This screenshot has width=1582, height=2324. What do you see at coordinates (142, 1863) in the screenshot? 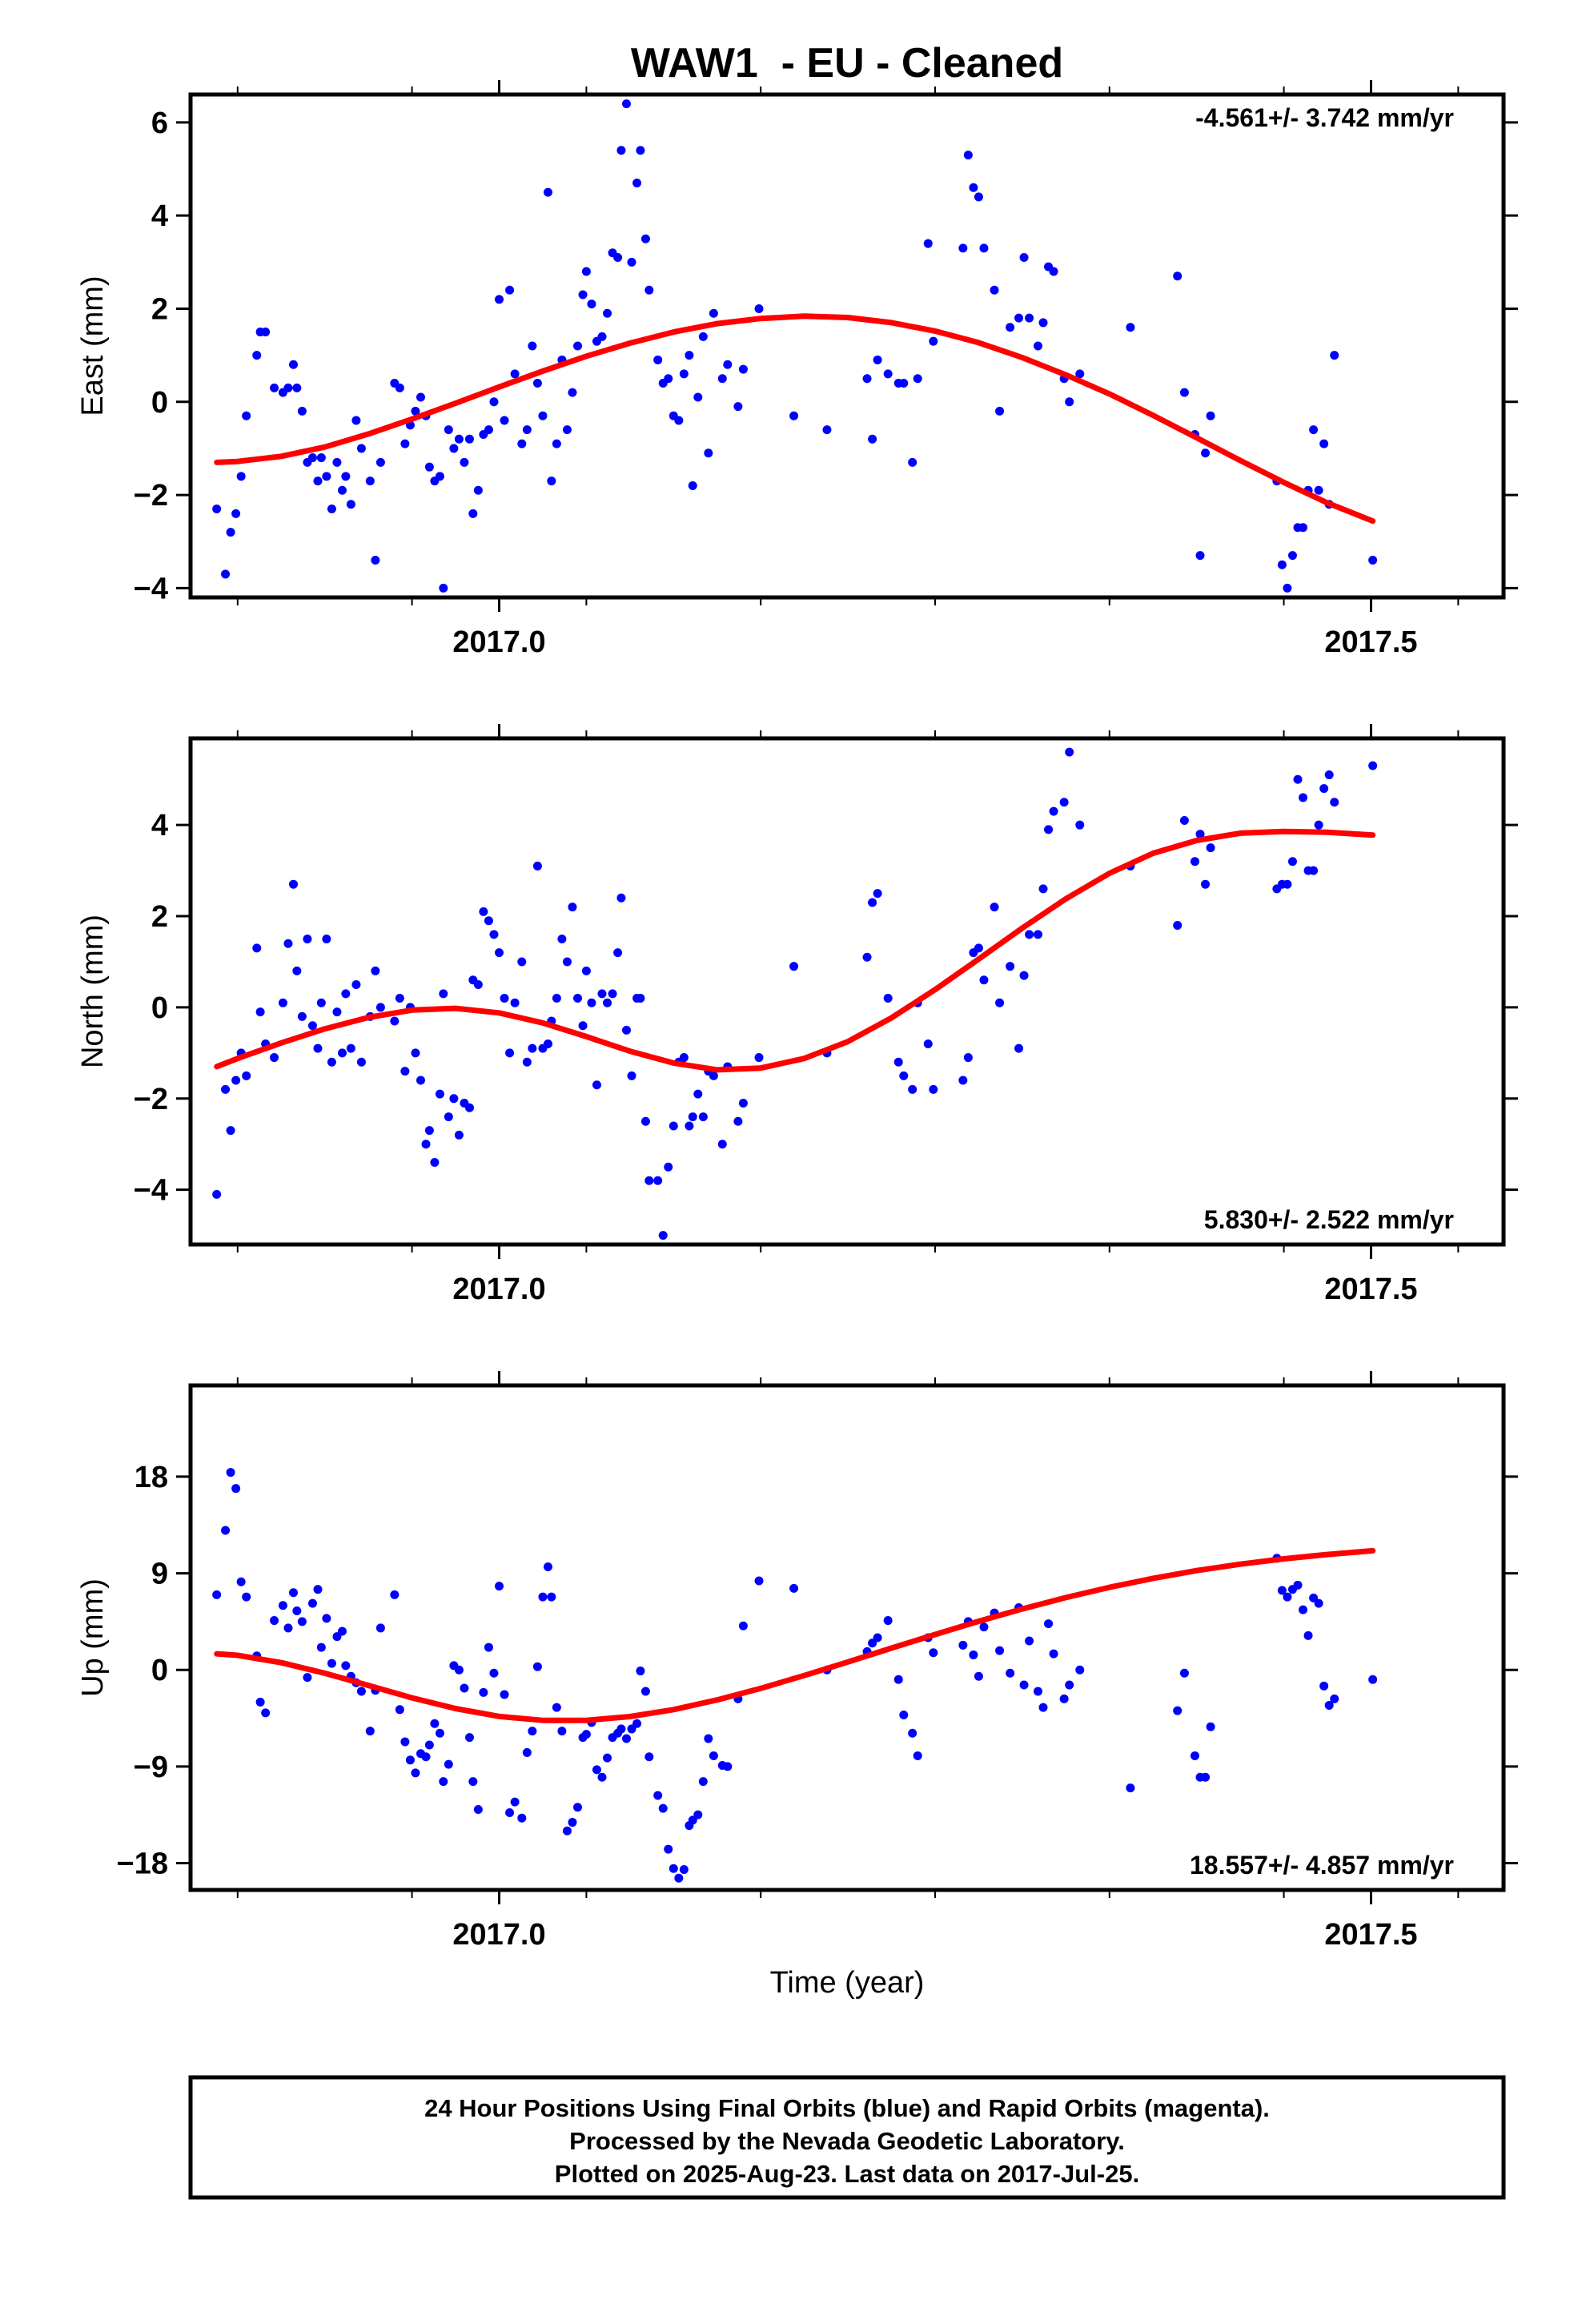
I see `up-y-tick-label: −18` at bounding box center [142, 1863].